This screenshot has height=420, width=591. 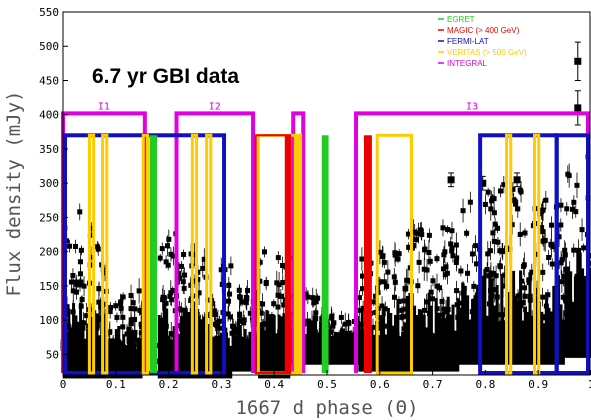 I want to click on y-tick-label: 100, so click(x=49, y=320).